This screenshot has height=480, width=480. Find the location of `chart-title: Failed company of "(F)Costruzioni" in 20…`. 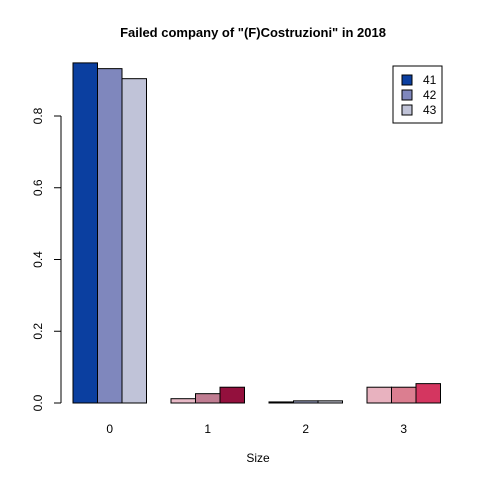

chart-title: Failed company of "(F)Costruzioni" in 20… is located at coordinates (253, 32).